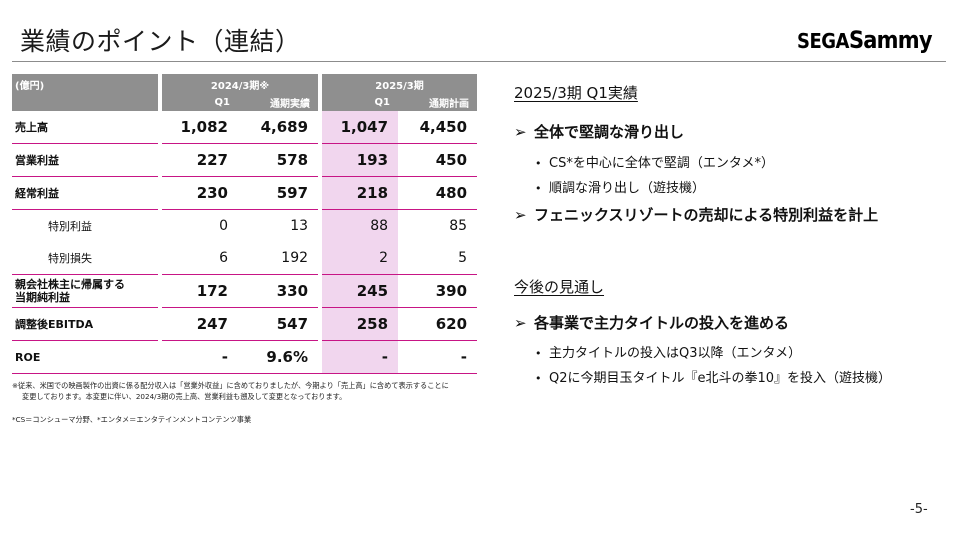 This screenshot has width=954, height=534. Describe the element at coordinates (438, 160) in the screenshot. I see `cell-value: 450` at that location.